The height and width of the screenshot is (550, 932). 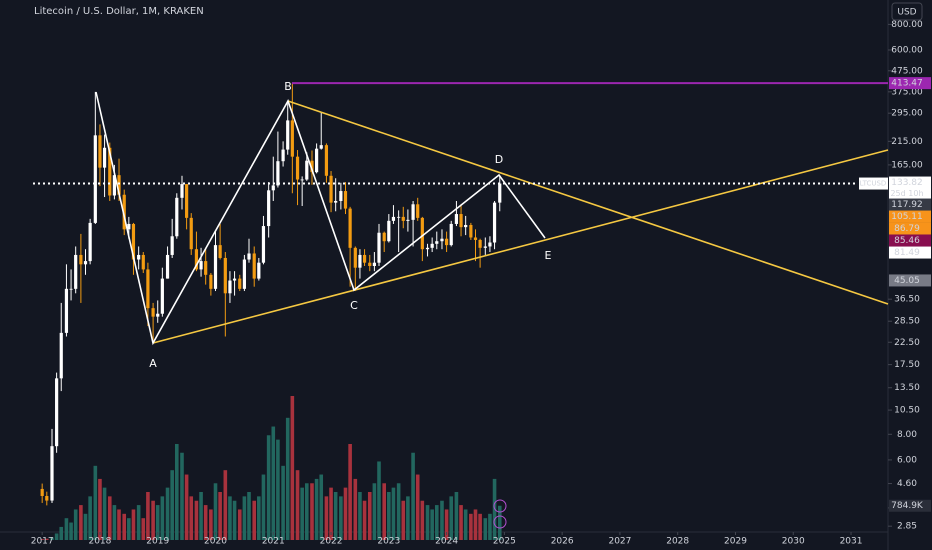 I want to click on x-tick-label: 2022, so click(x=331, y=542).